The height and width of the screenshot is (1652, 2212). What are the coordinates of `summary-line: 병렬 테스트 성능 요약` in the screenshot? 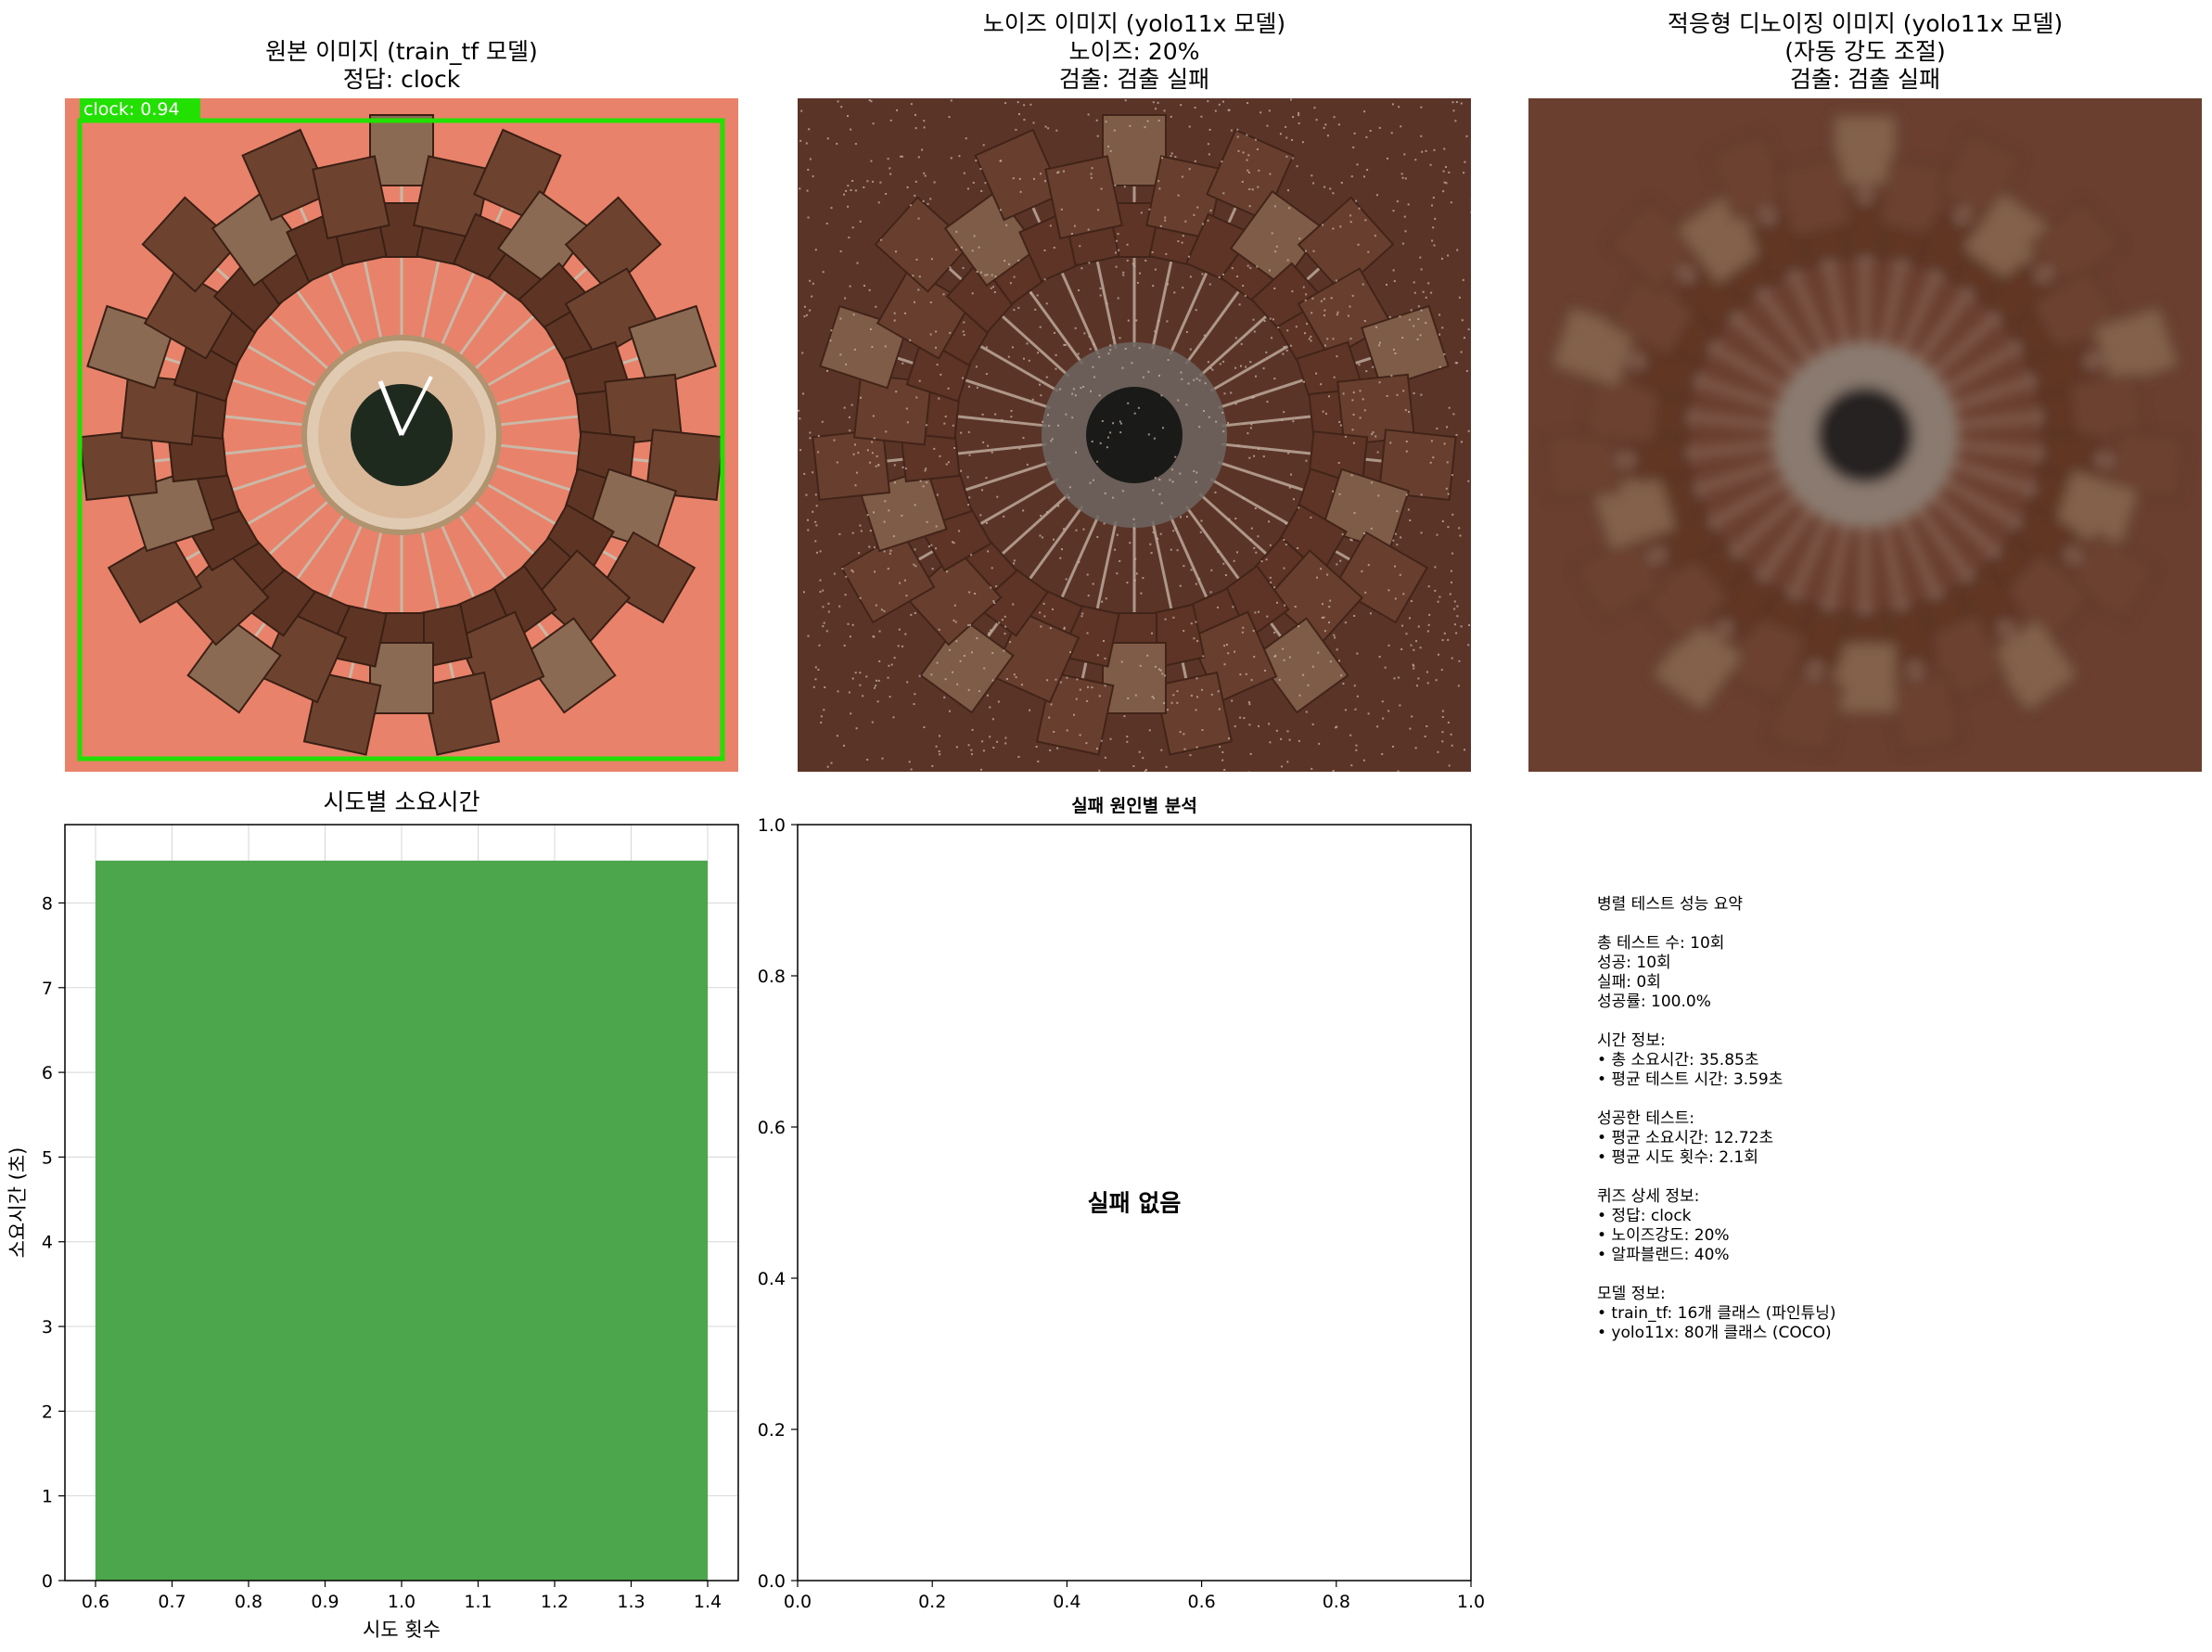 It's located at (1670, 904).